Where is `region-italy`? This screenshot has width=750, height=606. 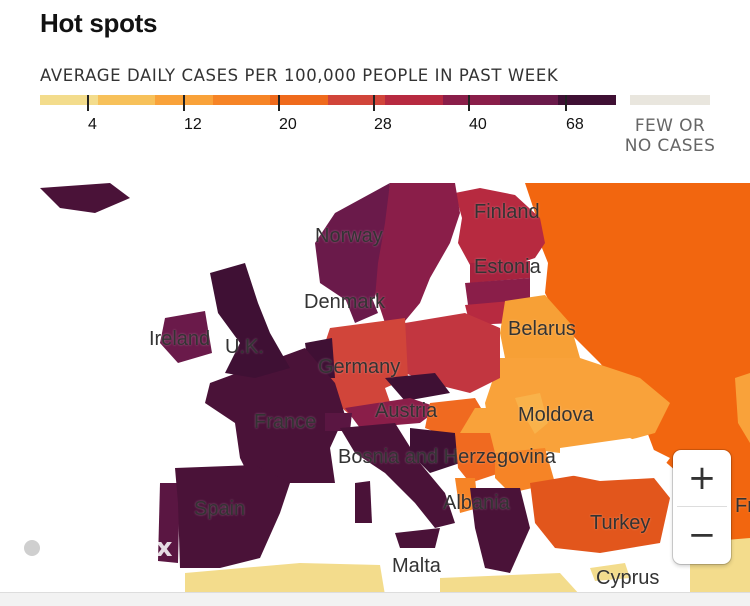 region-italy is located at coordinates (397, 475).